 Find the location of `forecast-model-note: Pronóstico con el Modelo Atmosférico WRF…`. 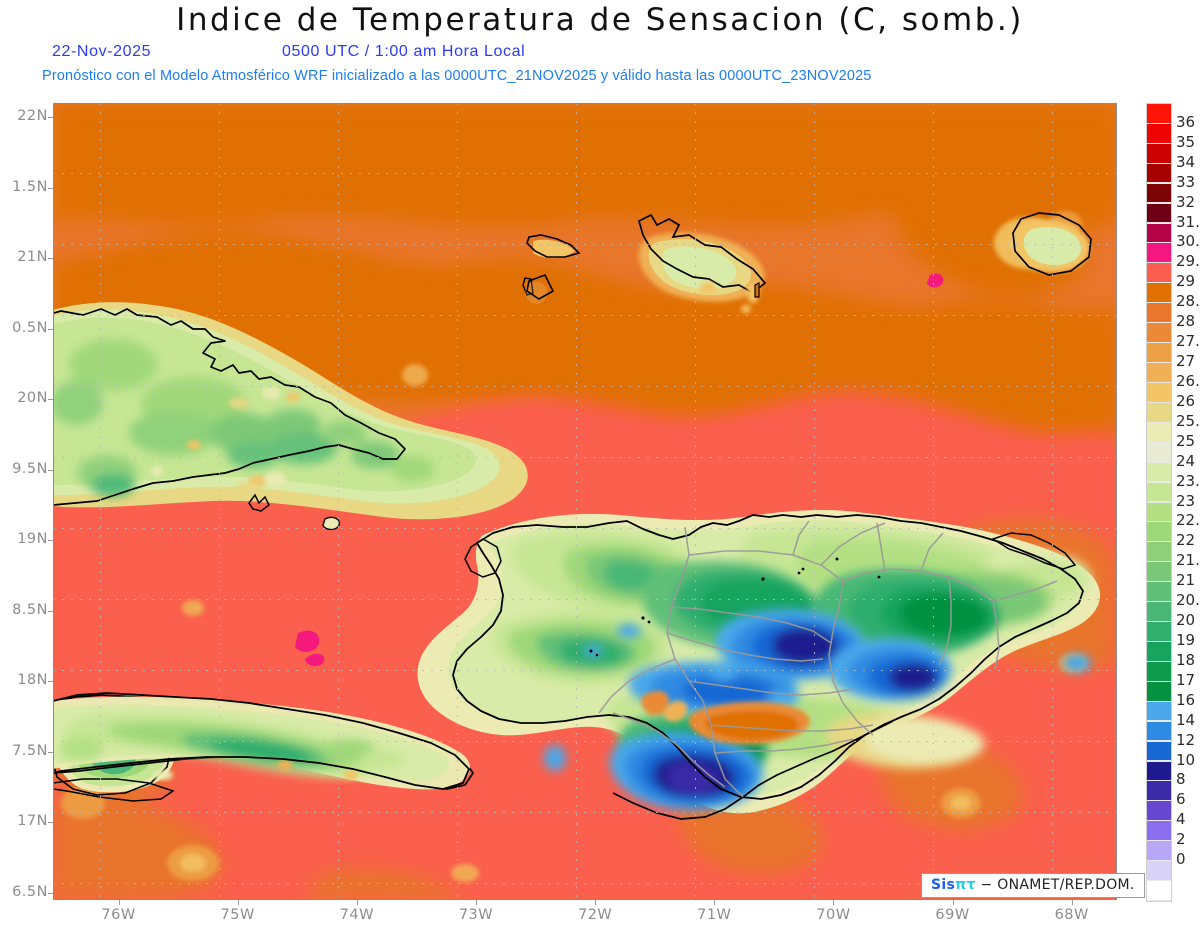

forecast-model-note: Pronóstico con el Modelo Atmosférico WRF… is located at coordinates (457, 76).